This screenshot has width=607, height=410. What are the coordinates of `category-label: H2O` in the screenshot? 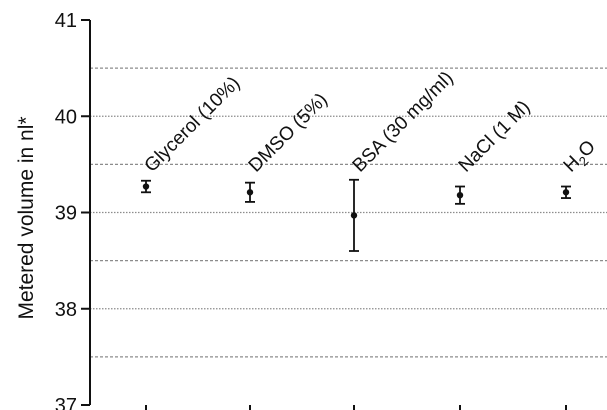 It's located at (581, 157).